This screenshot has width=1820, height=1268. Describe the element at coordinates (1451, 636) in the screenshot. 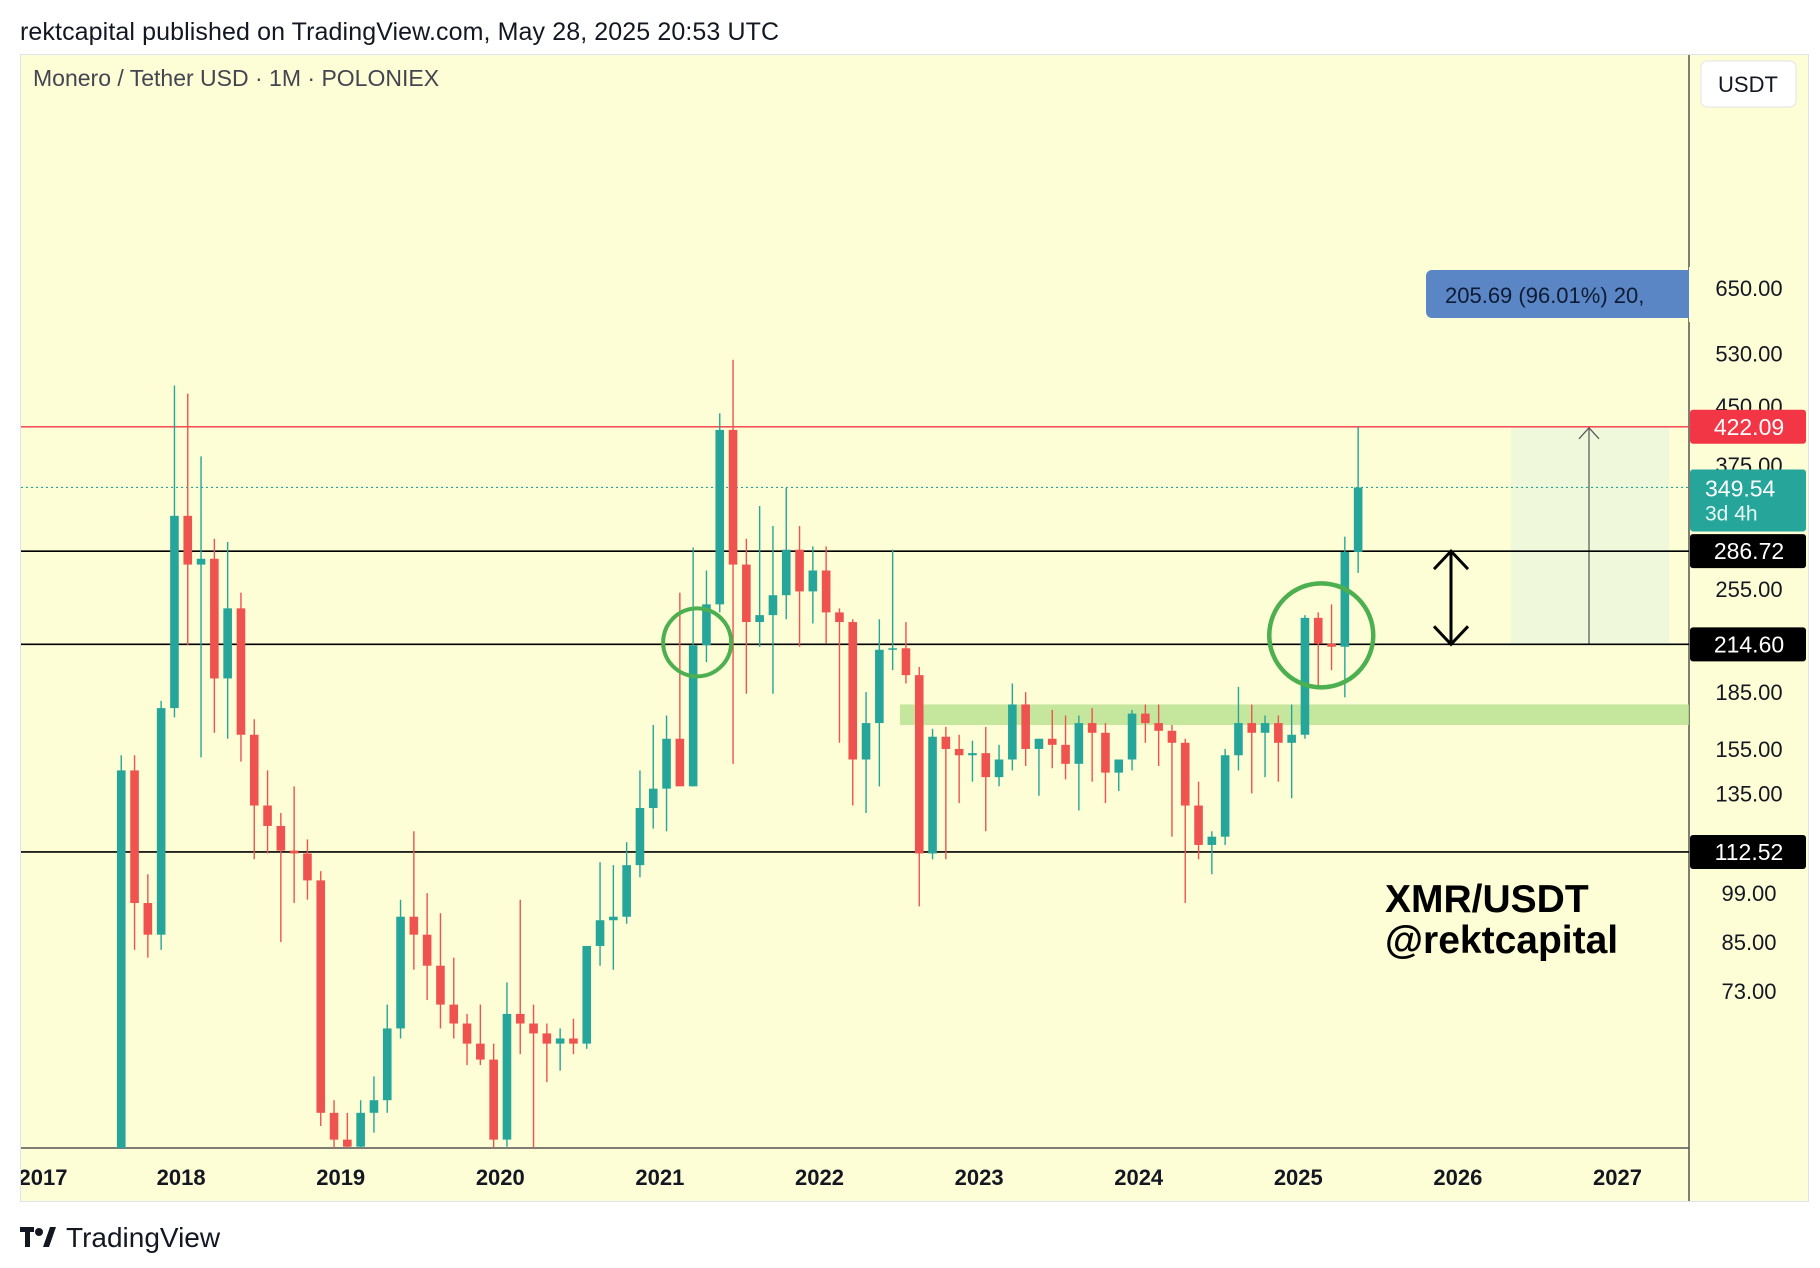

I see `range-arrow-bottom` at that location.